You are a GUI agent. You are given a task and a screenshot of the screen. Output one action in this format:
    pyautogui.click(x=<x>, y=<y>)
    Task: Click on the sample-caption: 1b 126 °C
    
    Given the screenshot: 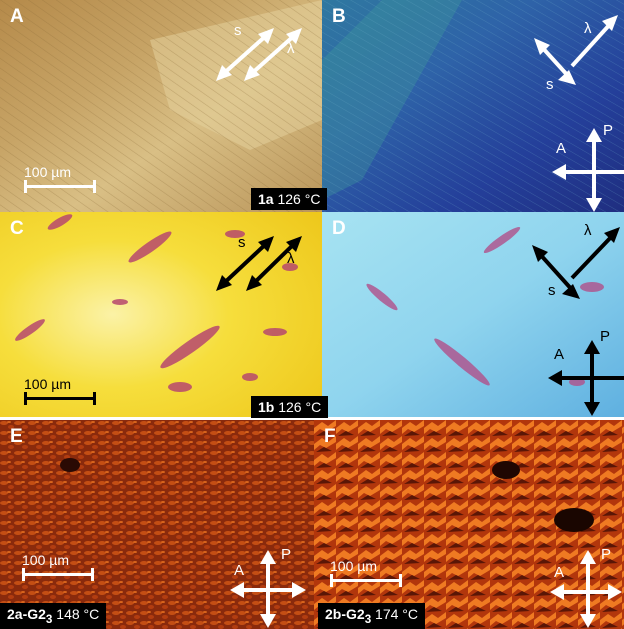 What is the action you would take?
    pyautogui.click(x=290, y=407)
    